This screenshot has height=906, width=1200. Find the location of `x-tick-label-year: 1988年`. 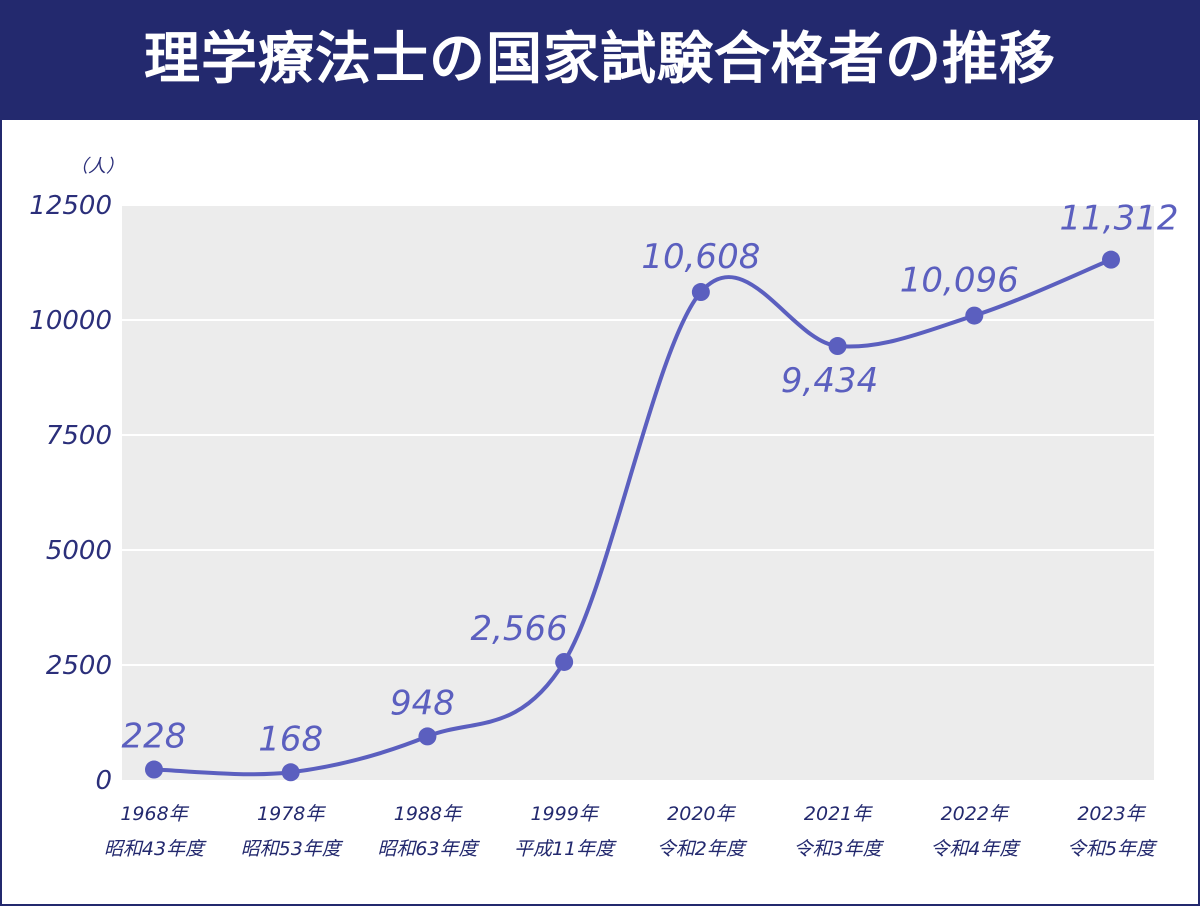

x-tick-label-year: 1988年 is located at coordinates (428, 814).